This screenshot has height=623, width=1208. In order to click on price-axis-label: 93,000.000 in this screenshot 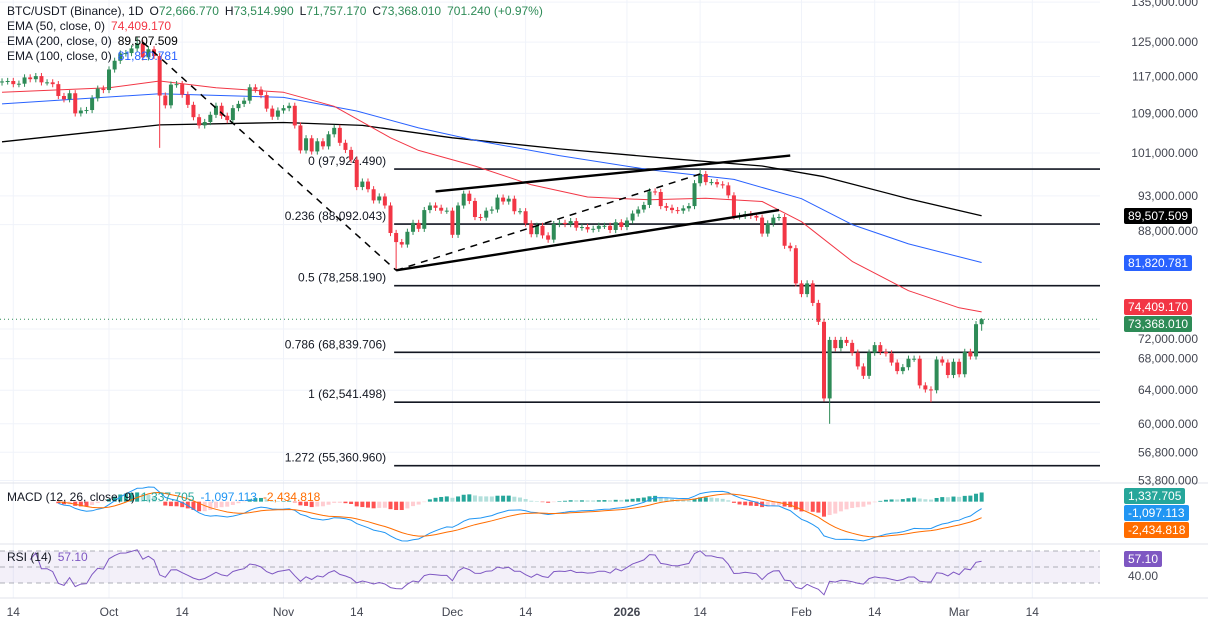, I will do `click(1168, 196)`.